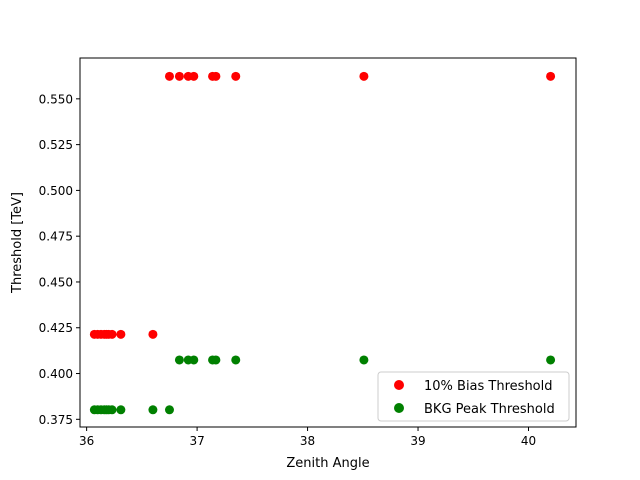 This screenshot has width=640, height=480. I want to click on series-bkg-peak-threshold, so click(322, 385).